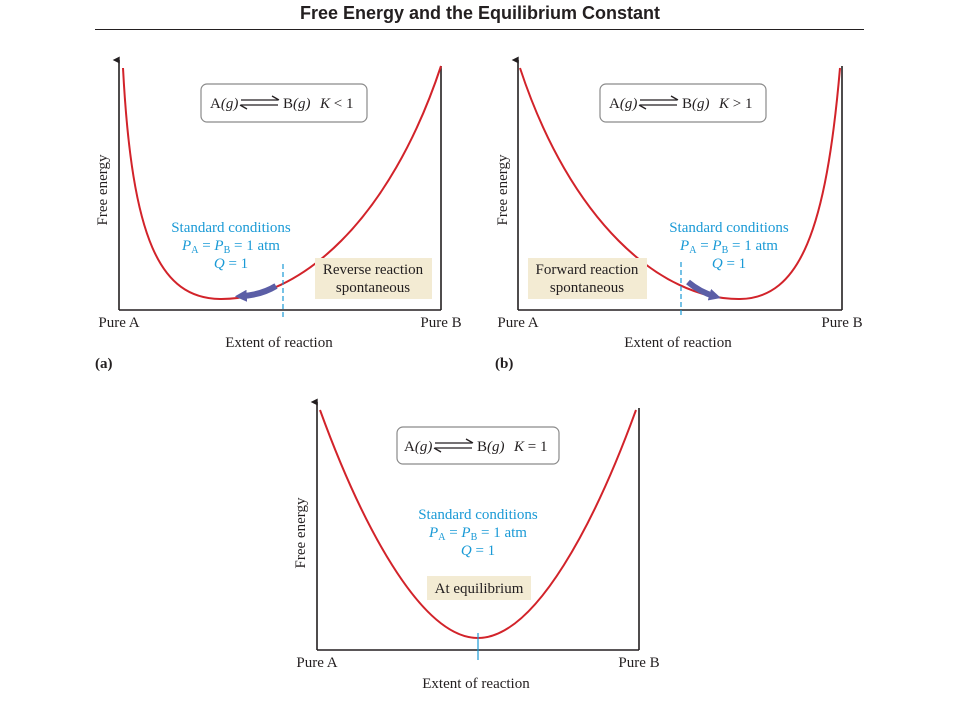 Image resolution: width=960 pixels, height=720 pixels. What do you see at coordinates (336, 104) in the screenshot?
I see `equation-k: K < 1` at bounding box center [336, 104].